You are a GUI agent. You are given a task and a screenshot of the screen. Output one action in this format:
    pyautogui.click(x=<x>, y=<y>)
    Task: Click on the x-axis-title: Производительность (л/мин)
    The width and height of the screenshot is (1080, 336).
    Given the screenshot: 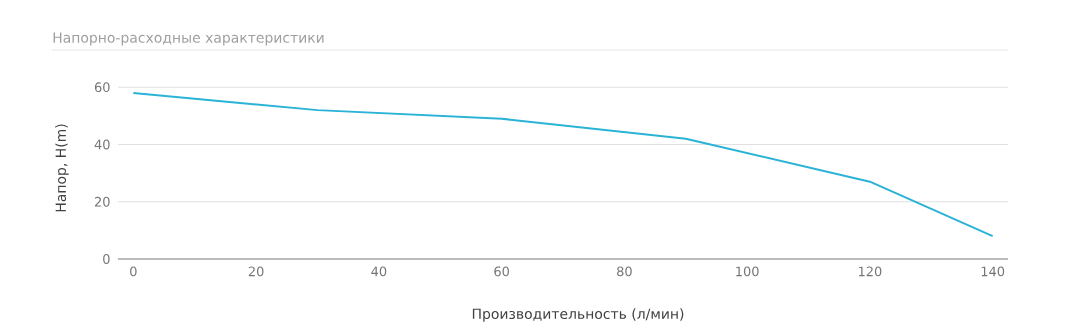 What is the action you would take?
    pyautogui.click(x=578, y=315)
    